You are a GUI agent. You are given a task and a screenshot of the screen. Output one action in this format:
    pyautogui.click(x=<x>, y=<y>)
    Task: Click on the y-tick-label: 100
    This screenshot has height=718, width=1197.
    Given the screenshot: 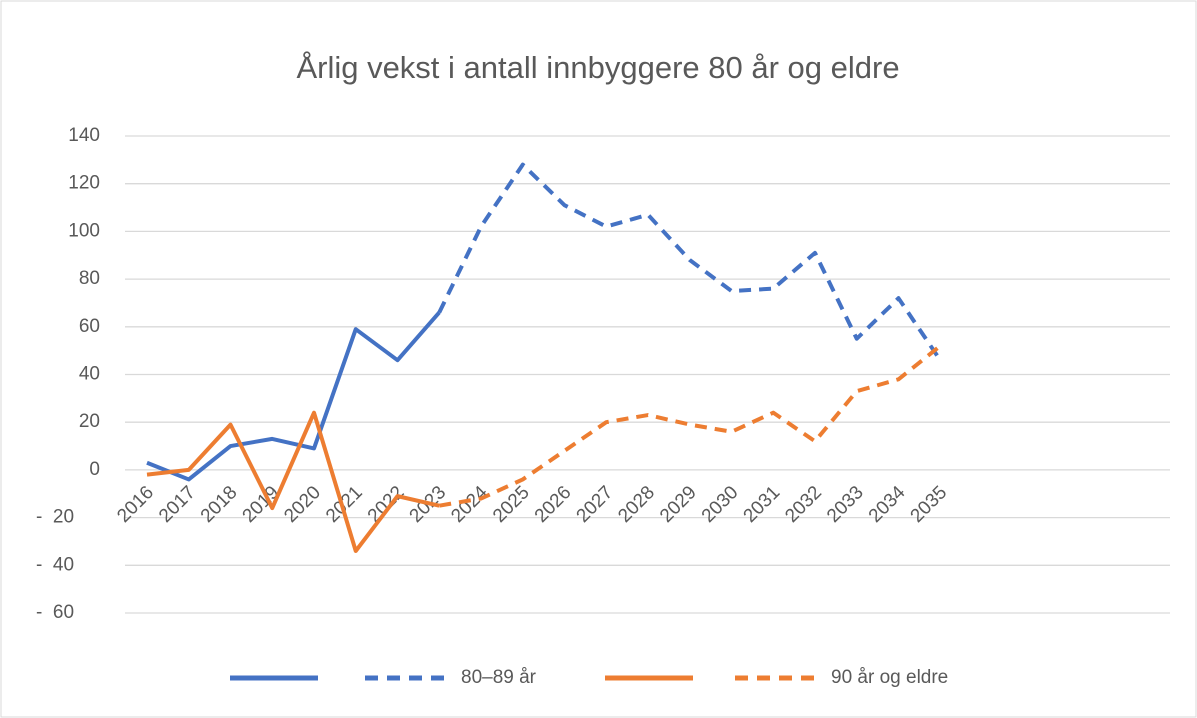 What is the action you would take?
    pyautogui.click(x=84, y=230)
    